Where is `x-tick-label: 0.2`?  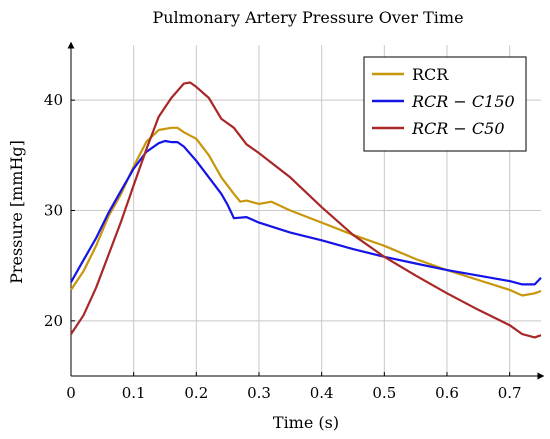 x-tick-label: 0.2 is located at coordinates (196, 393).